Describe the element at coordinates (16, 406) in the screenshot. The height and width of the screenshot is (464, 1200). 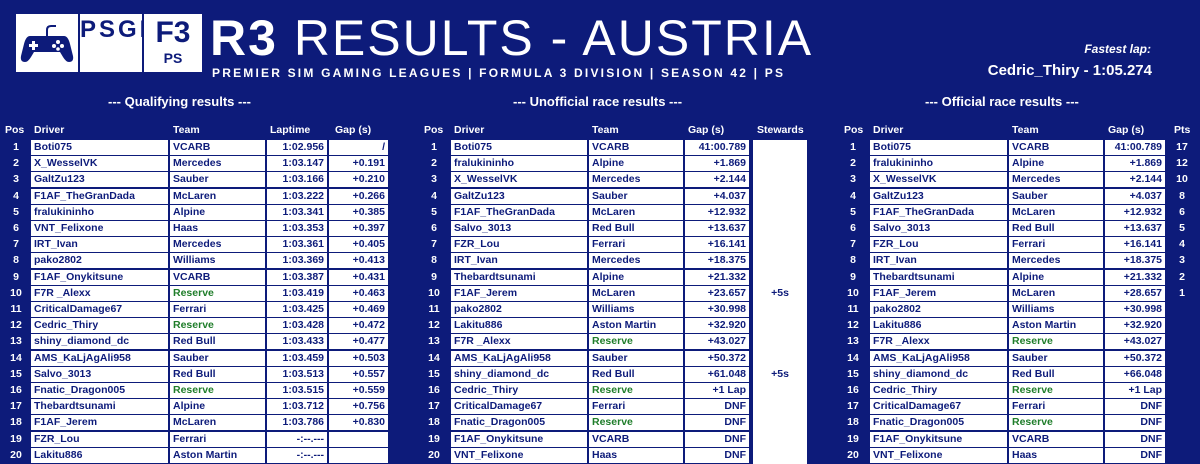
I see `position-number: 17` at that location.